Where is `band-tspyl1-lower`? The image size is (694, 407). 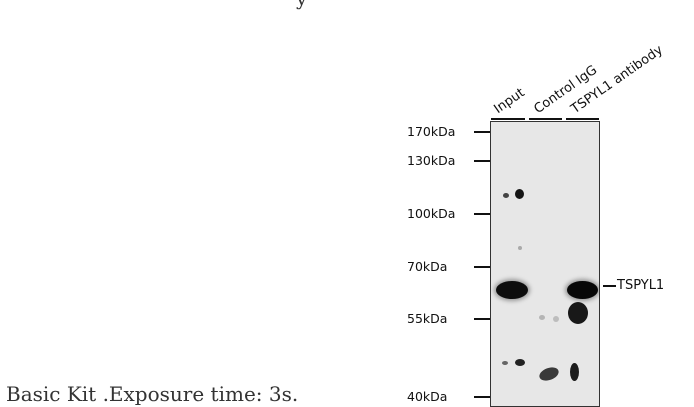 band-tspyl1-lower is located at coordinates (578, 313).